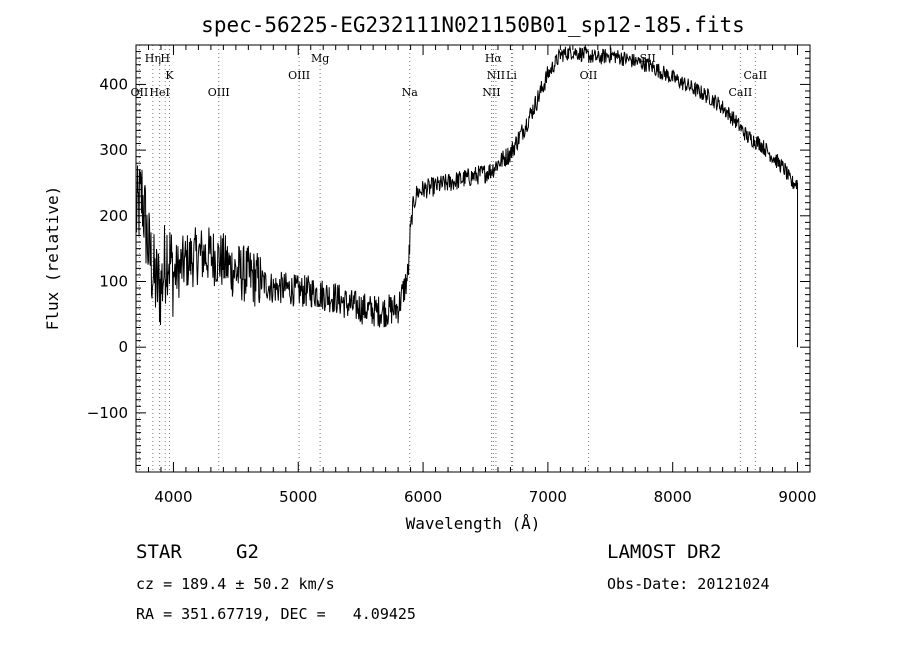 The height and width of the screenshot is (650, 900). Describe the element at coordinates (113, 150) in the screenshot. I see `y-tick-label: 300` at that location.